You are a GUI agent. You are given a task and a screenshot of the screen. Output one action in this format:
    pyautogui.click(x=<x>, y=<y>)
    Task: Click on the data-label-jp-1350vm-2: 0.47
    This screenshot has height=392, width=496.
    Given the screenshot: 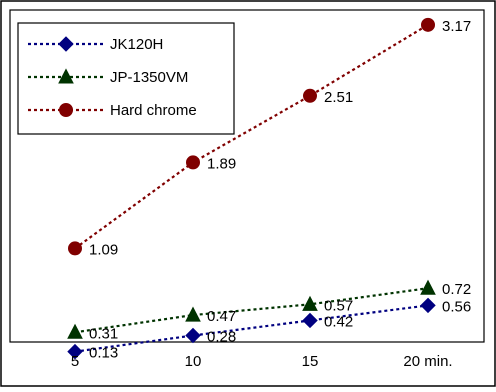 What is the action you would take?
    pyautogui.click(x=221, y=316)
    